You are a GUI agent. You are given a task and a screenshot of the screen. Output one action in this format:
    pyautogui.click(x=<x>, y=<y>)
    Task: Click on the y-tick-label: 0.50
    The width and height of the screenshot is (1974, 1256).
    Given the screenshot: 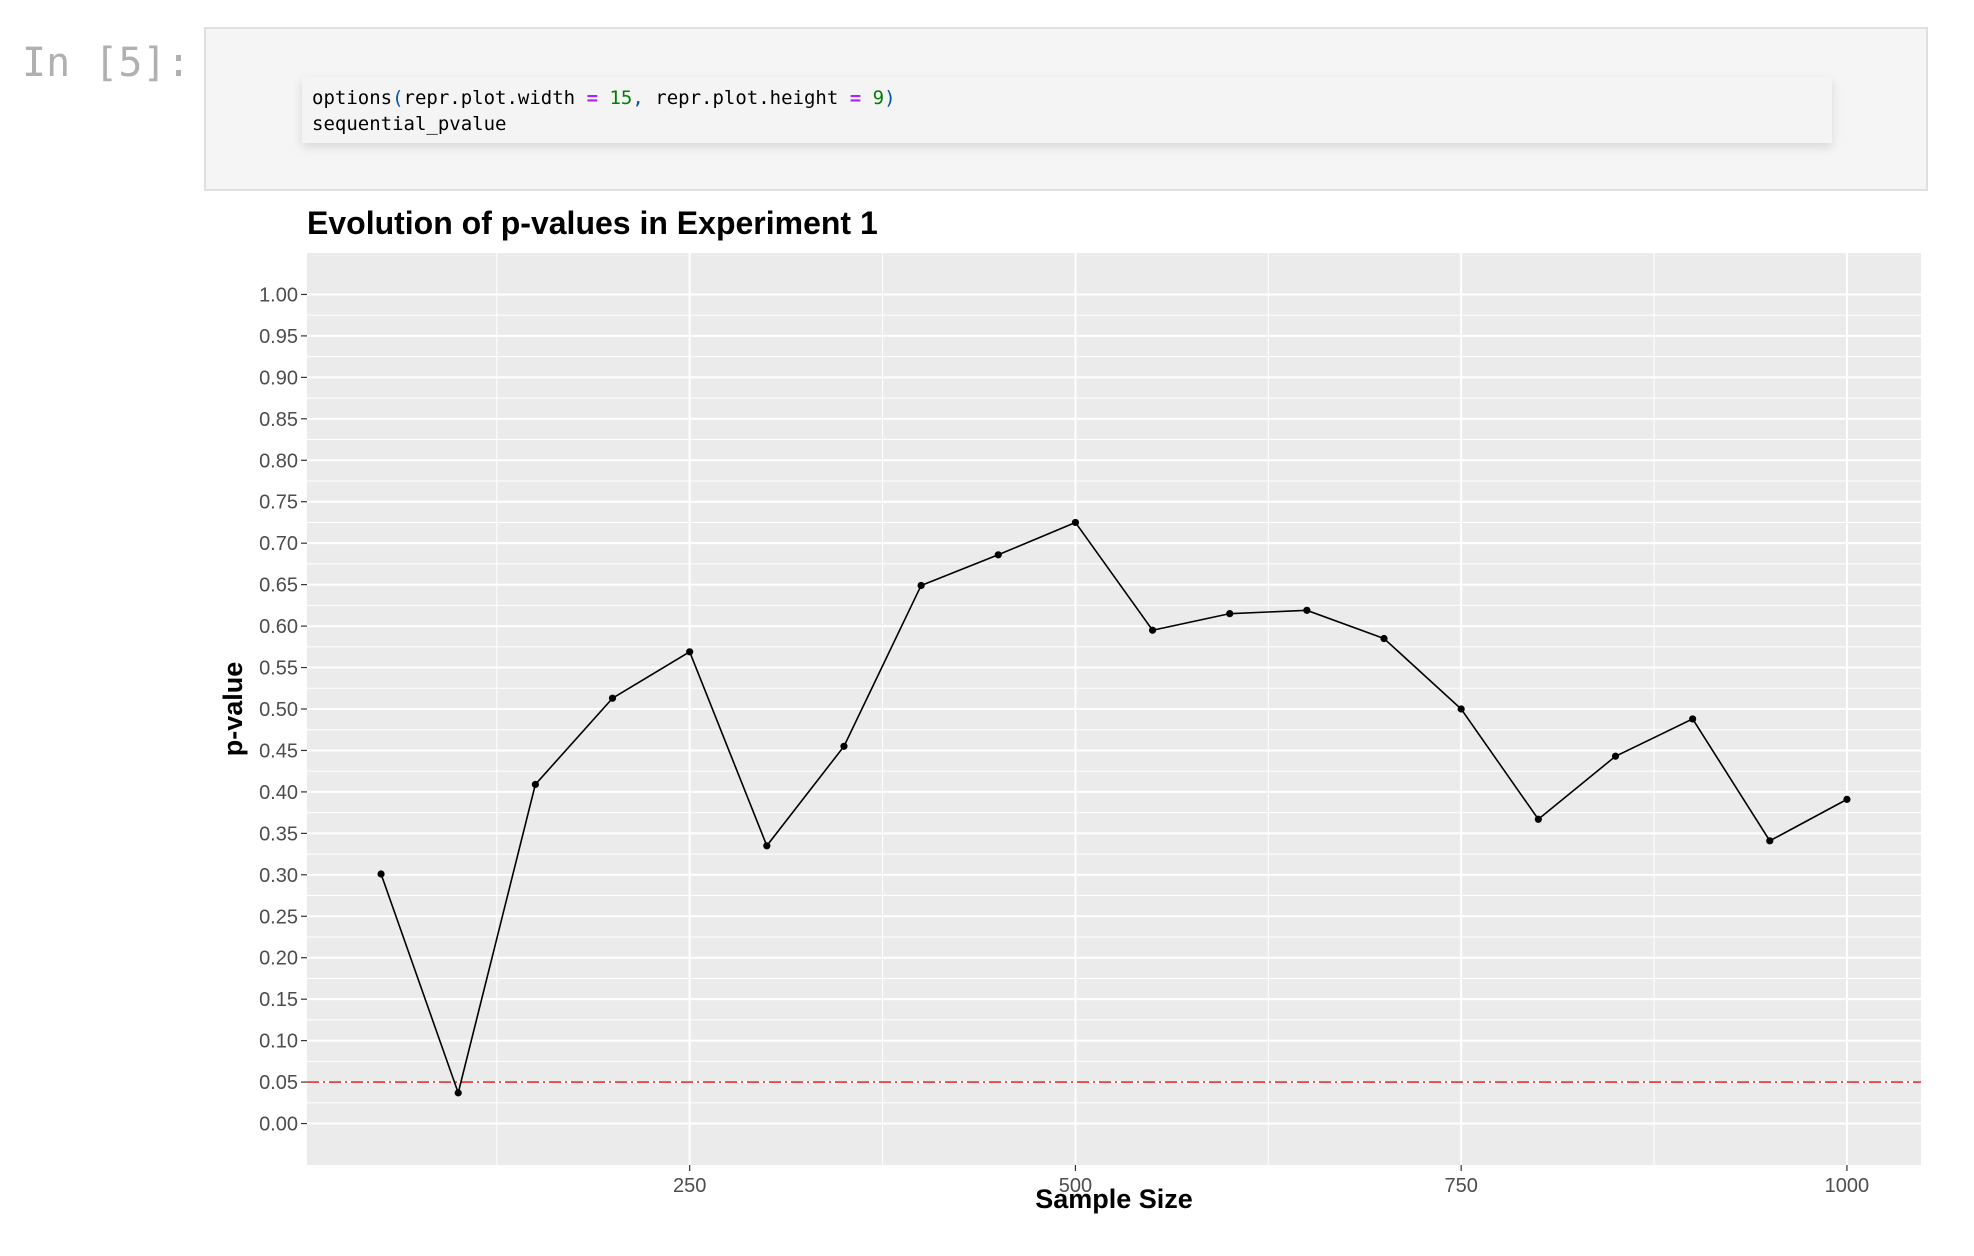 What is the action you would take?
    pyautogui.click(x=278, y=710)
    